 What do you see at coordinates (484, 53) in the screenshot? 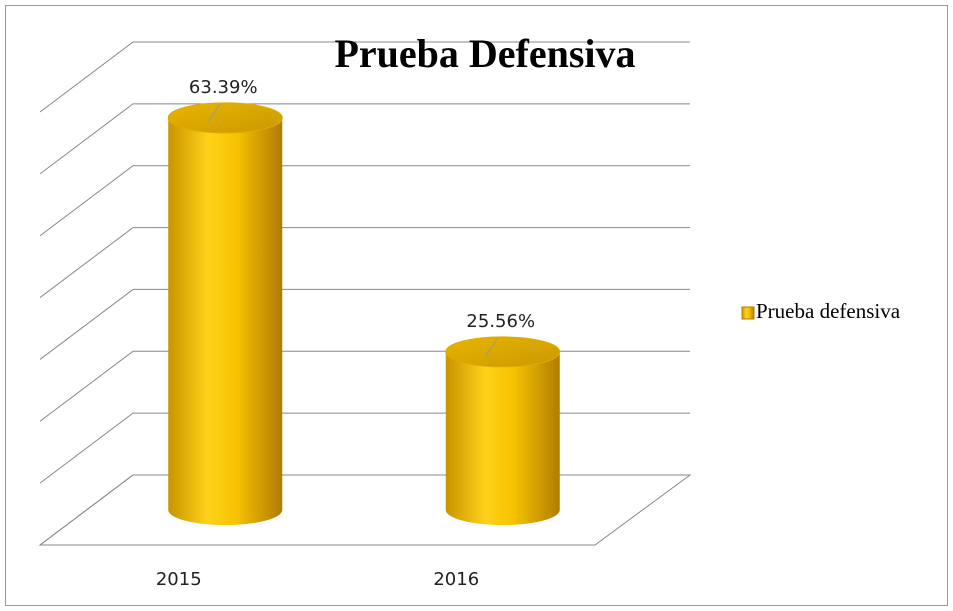
I see `chart-title: Prueba Defensiva` at bounding box center [484, 53].